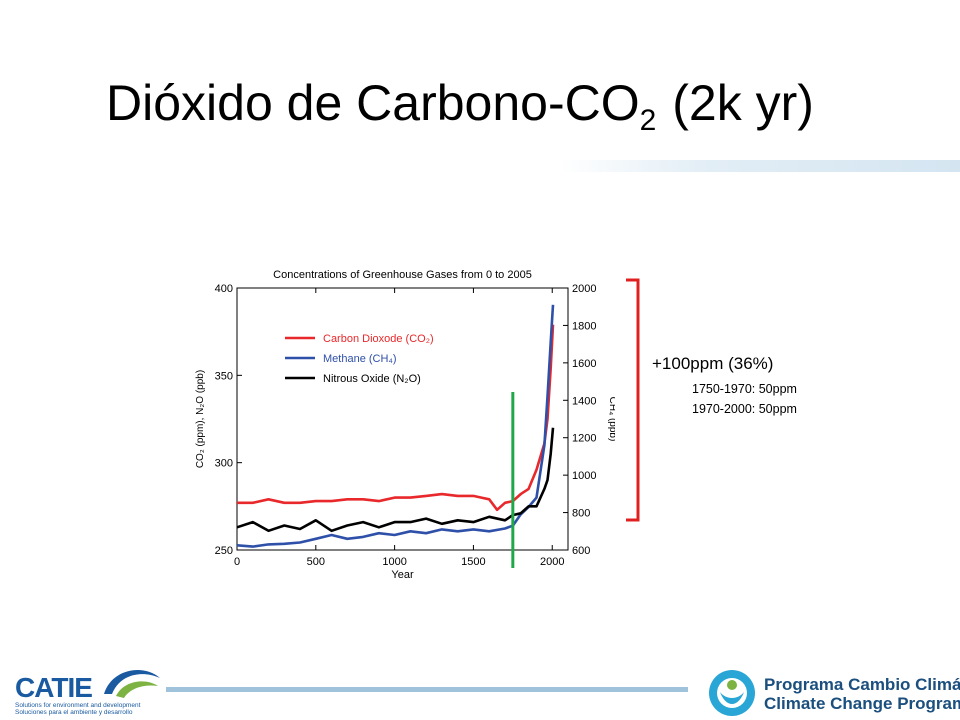  What do you see at coordinates (237, 562) in the screenshot?
I see `x-tick-label: 0` at bounding box center [237, 562].